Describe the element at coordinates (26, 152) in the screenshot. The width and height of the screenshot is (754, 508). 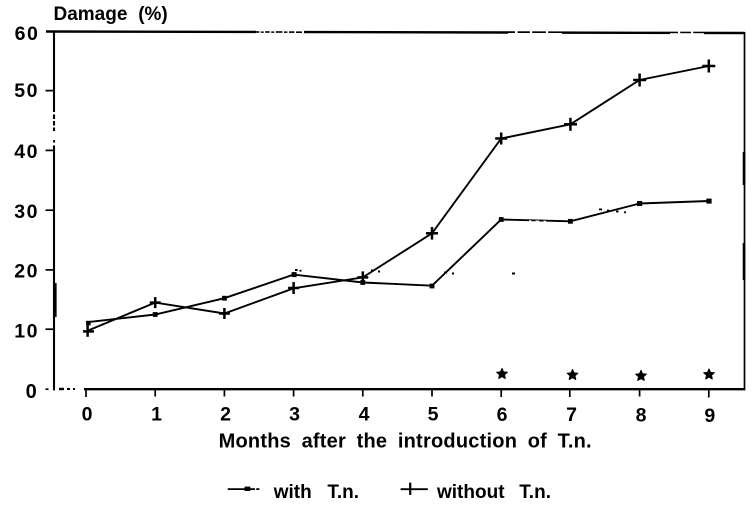
I see `svg-text: 40` at that location.